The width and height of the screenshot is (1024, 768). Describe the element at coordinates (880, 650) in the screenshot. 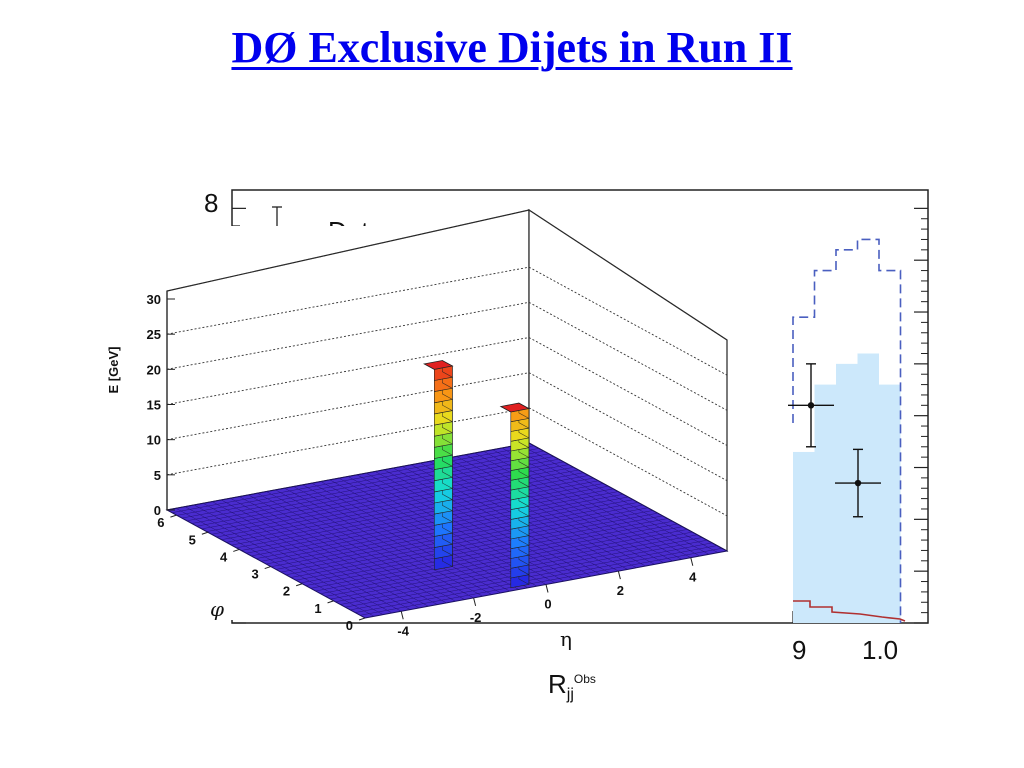

I see `x-tick-label: 1.0` at that location.